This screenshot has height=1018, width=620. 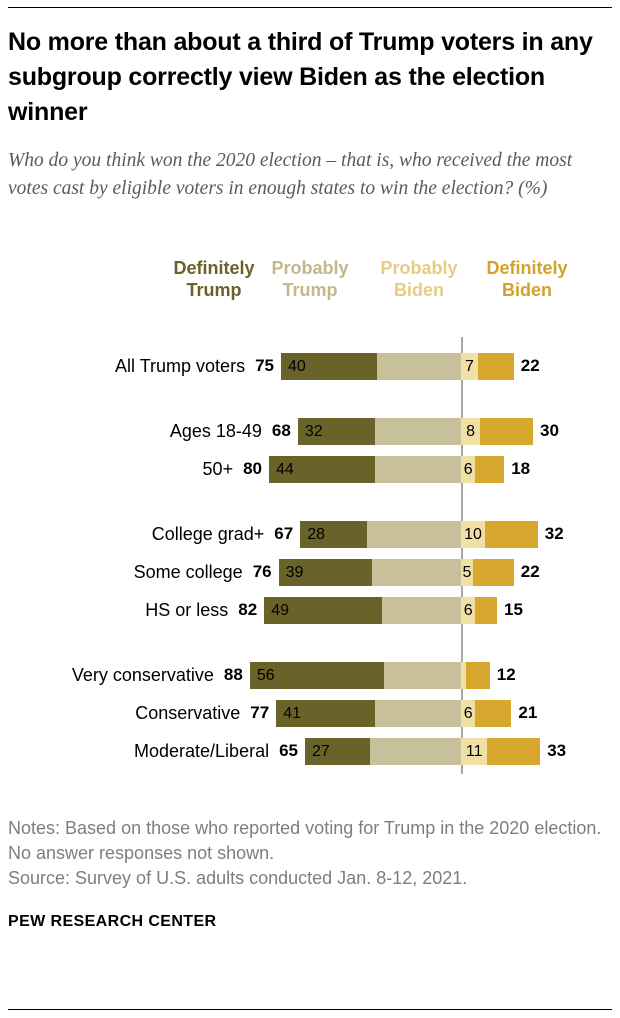 I want to click on axis-divider-line, so click(x=462, y=555).